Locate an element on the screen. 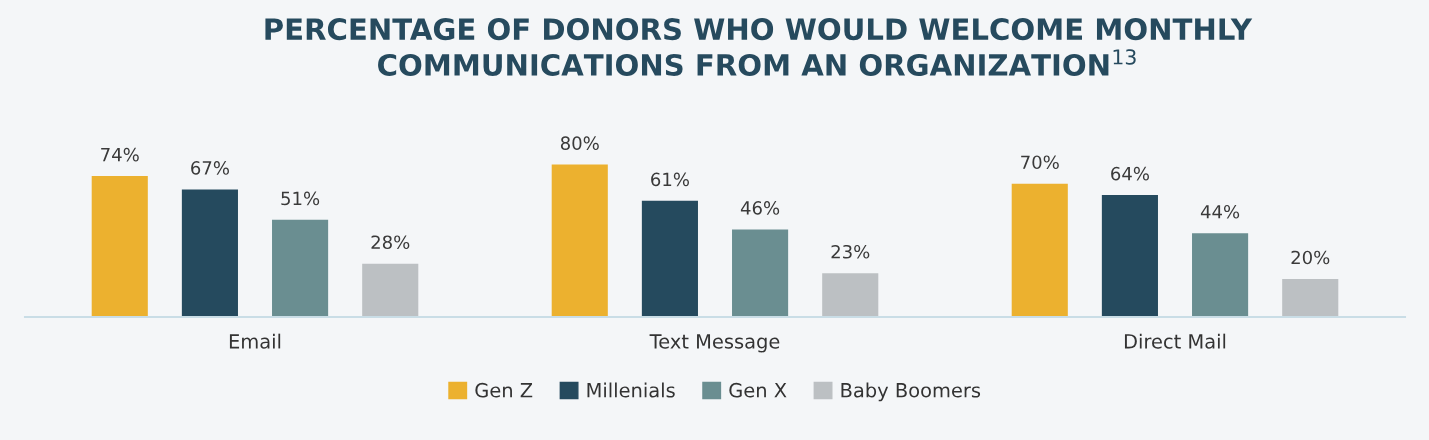  data-label: 64% is located at coordinates (1130, 173).